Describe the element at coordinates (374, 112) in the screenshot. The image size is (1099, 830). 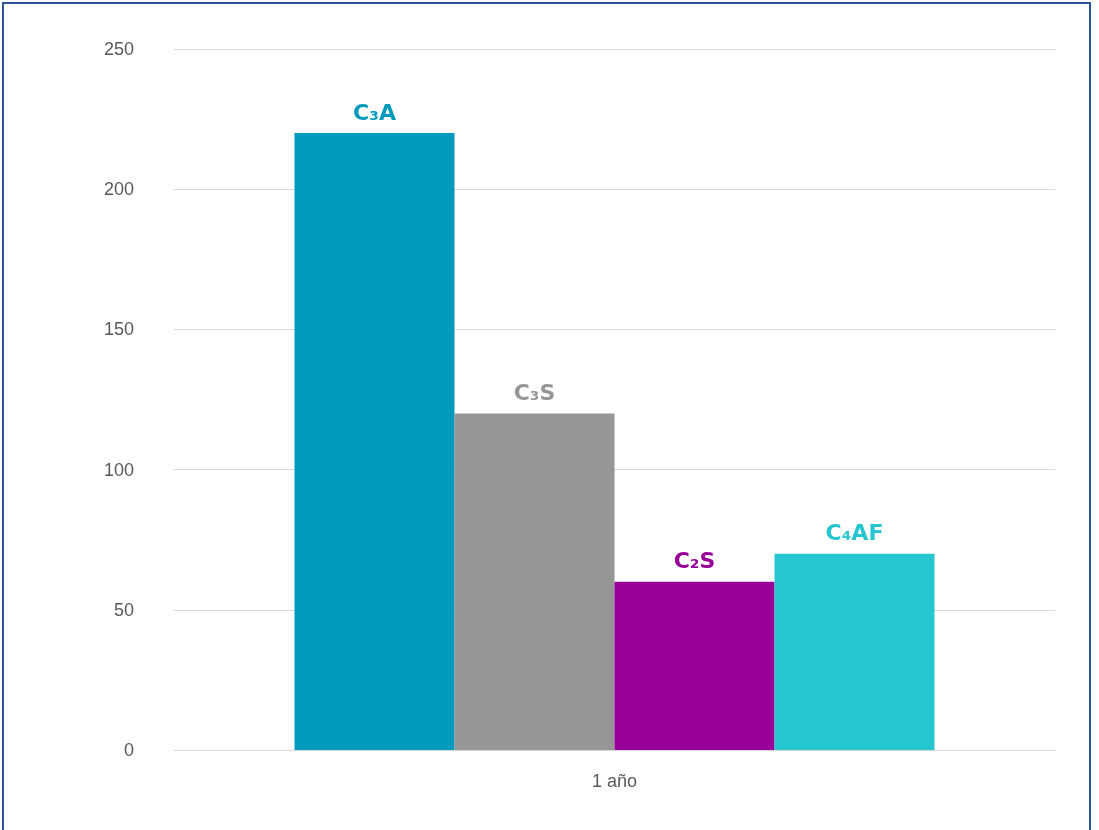
I see `series-label: C₃A` at that location.